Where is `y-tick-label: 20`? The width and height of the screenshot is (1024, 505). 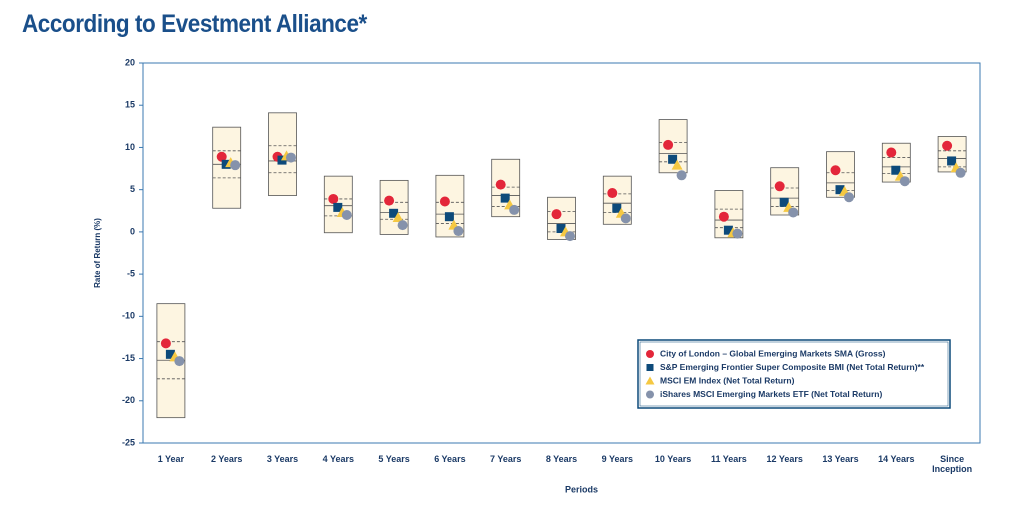 y-tick-label: 20 is located at coordinates (130, 62).